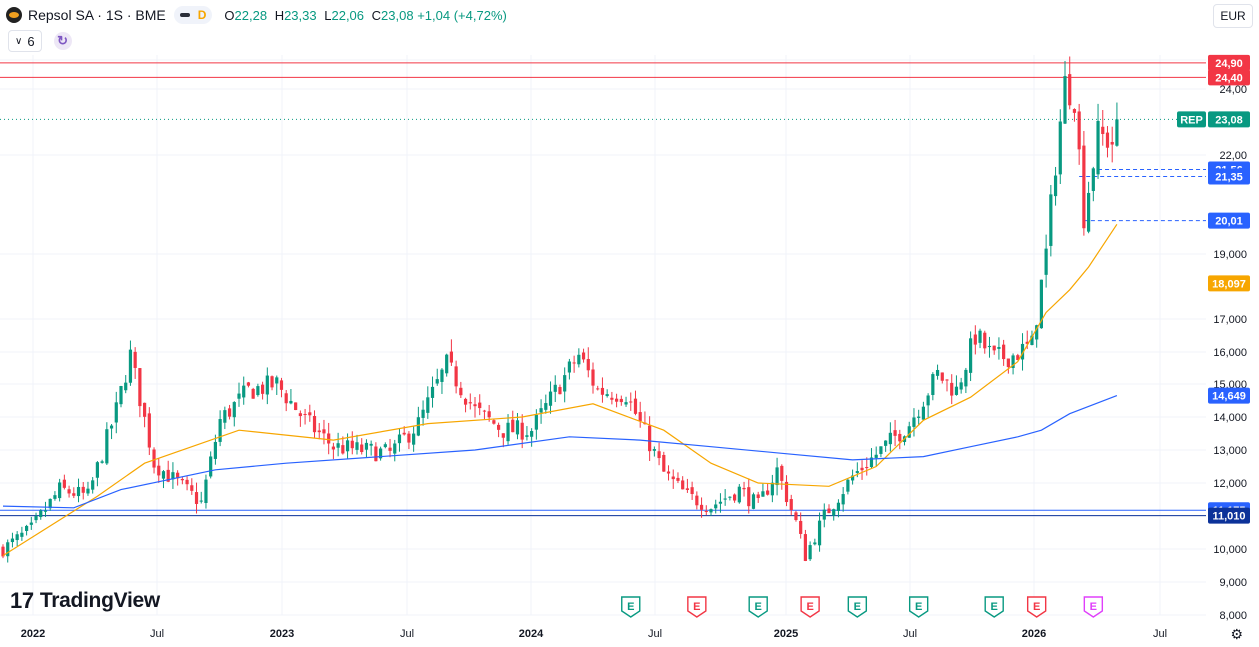 The image size is (1259, 647). What do you see at coordinates (1233, 16) in the screenshot?
I see `currency-selector: EUR` at bounding box center [1233, 16].